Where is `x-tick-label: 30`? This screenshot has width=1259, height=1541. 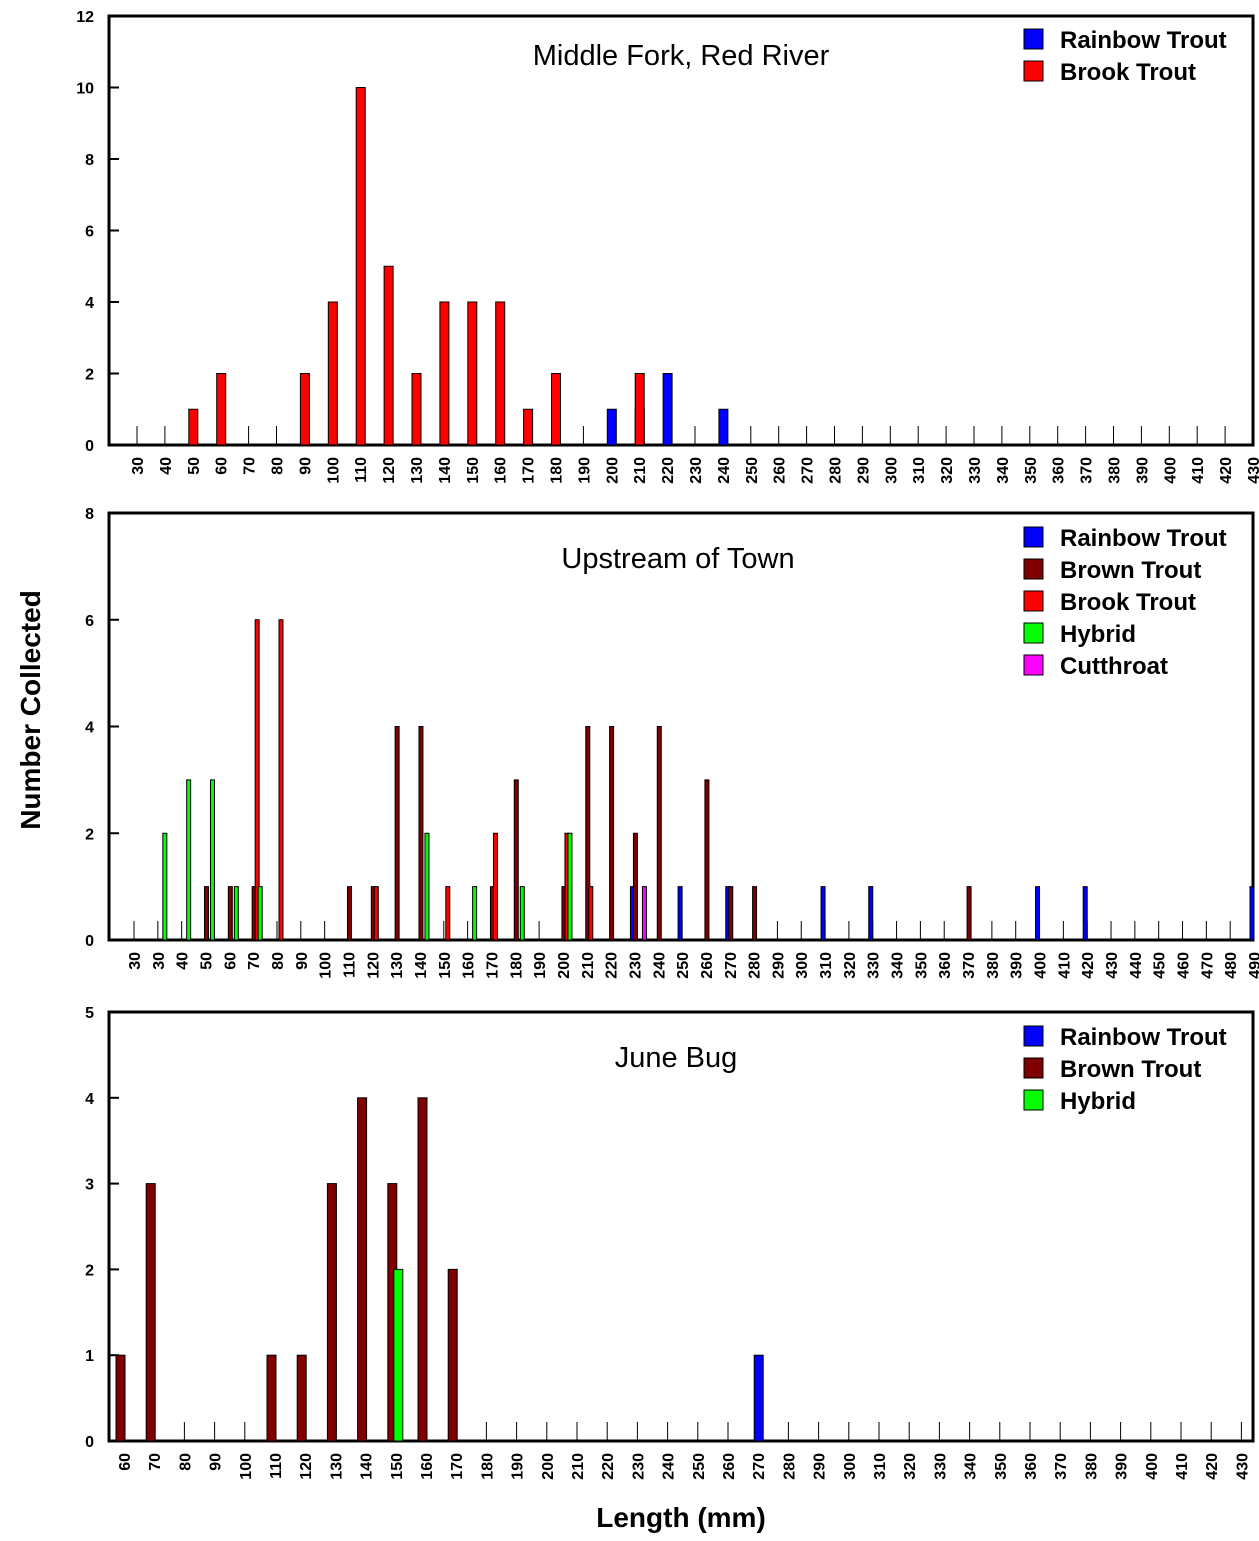 x-tick-label: 30 is located at coordinates (135, 961).